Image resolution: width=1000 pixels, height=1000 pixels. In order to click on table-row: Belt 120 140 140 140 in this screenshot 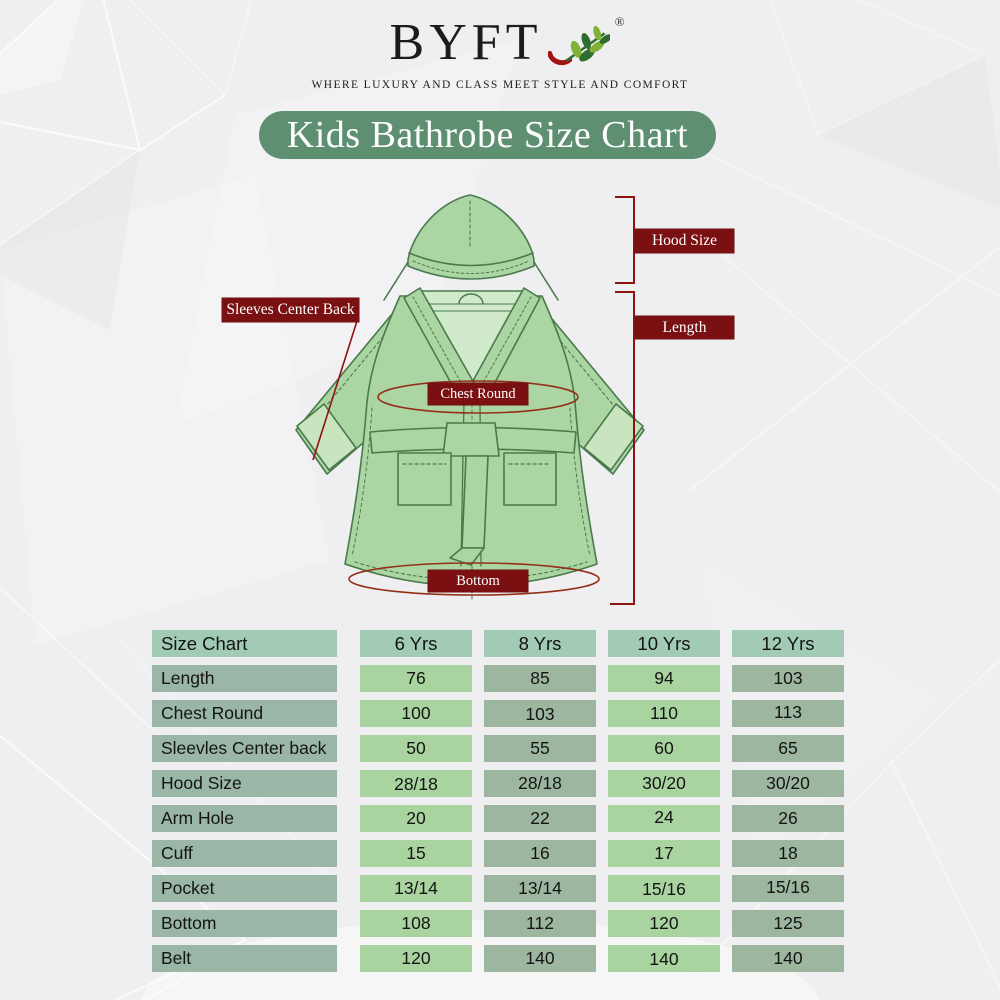, I will do `click(498, 958)`.